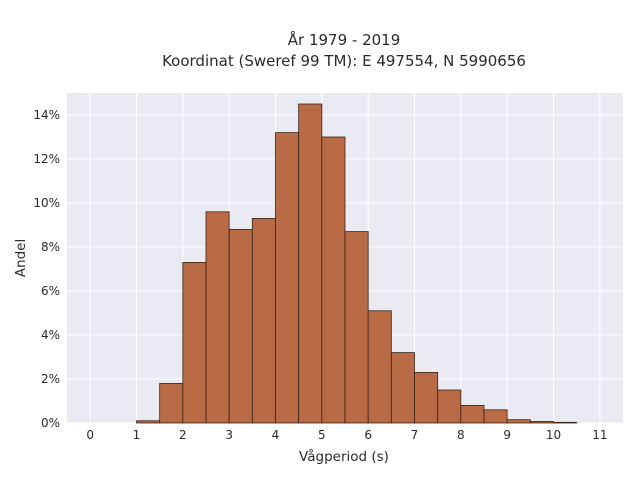 The width and height of the screenshot is (640, 484). Describe the element at coordinates (415, 435) in the screenshot. I see `x-tick-label-7: 7` at that location.